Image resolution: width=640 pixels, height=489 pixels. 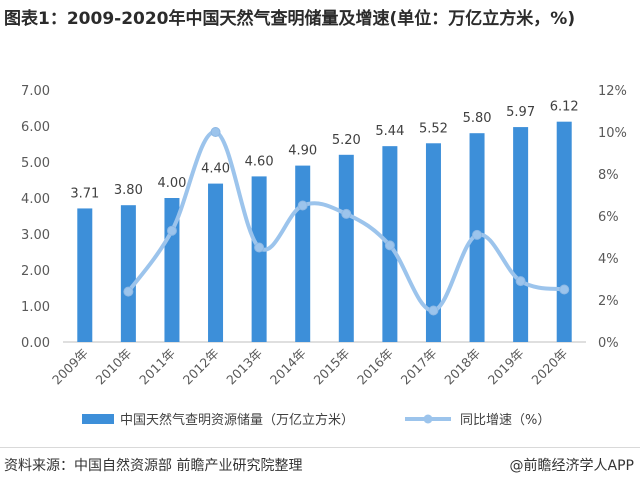 What do you see at coordinates (171, 183) in the screenshot?
I see `bar-value-label: 4.00` at bounding box center [171, 183].